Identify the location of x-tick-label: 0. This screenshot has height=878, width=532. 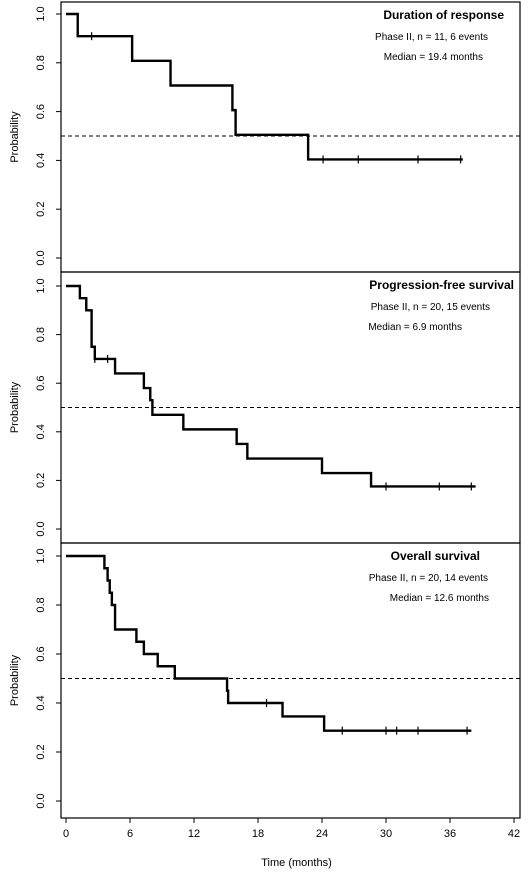
(66, 834).